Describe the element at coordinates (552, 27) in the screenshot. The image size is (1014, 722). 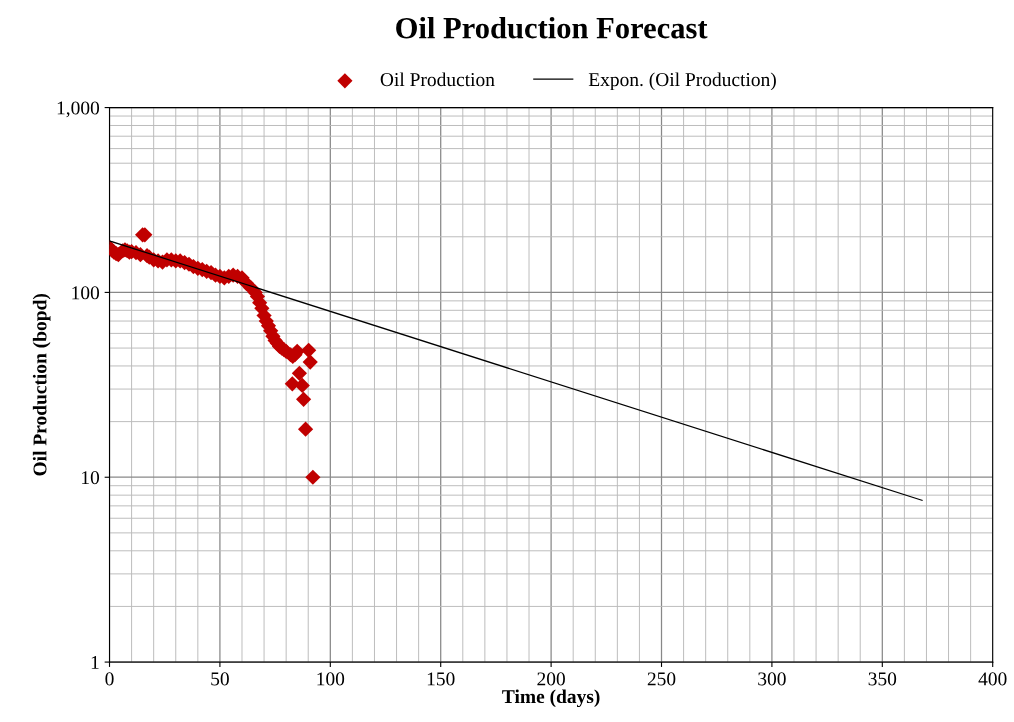
I see `chart-title: Oil Production Forecast` at that location.